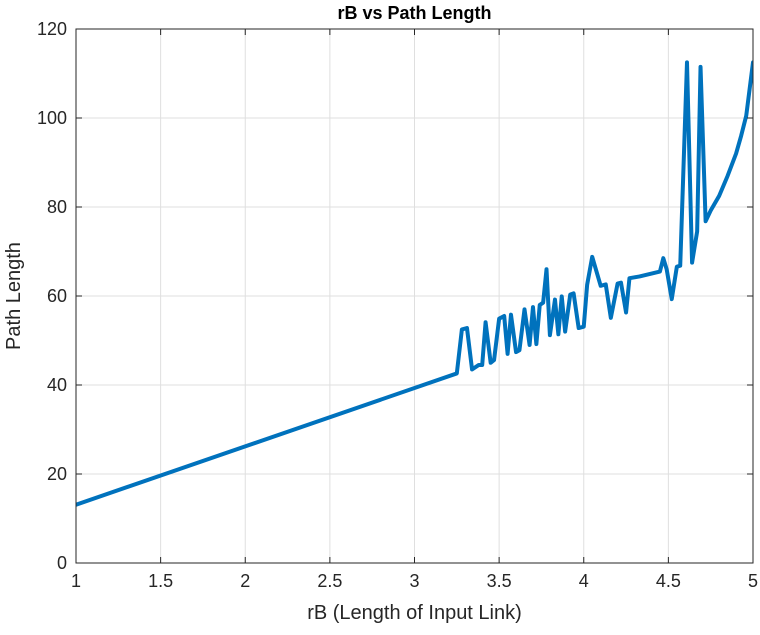 The image size is (760, 635). What do you see at coordinates (329, 581) in the screenshot?
I see `x-tick-label: 2.5` at bounding box center [329, 581].